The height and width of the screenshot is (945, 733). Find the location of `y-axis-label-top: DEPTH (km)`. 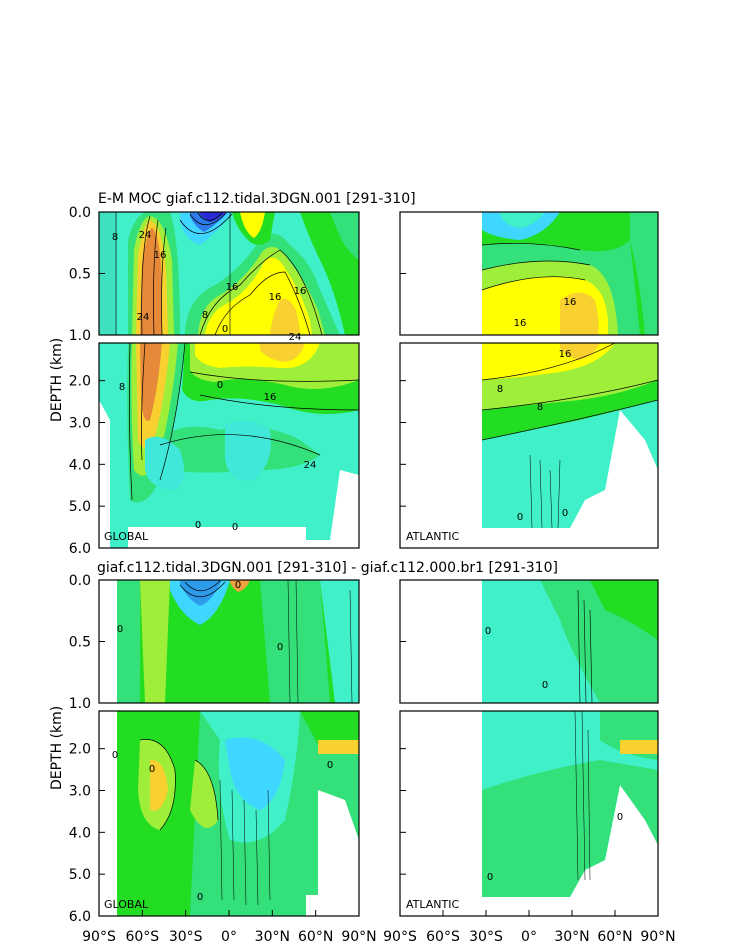

y-axis-label-top: DEPTH (km) is located at coordinates (57, 380).